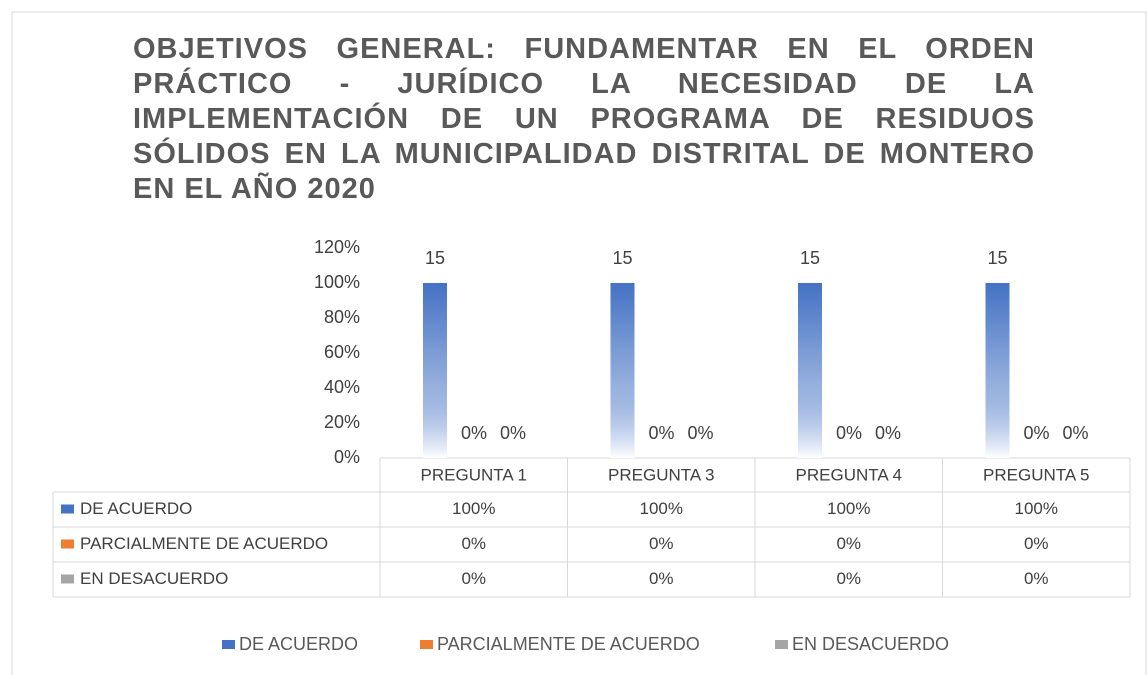 This screenshot has width=1147, height=675. I want to click on y-tick-label: 120%, so click(337, 247).